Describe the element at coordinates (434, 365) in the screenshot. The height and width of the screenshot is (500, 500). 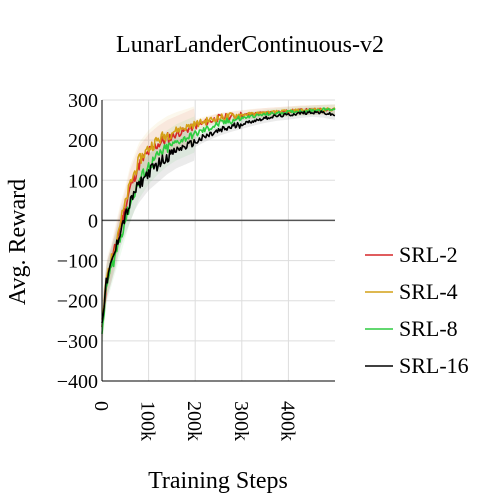
I see `legend-label: SRL-16` at that location.